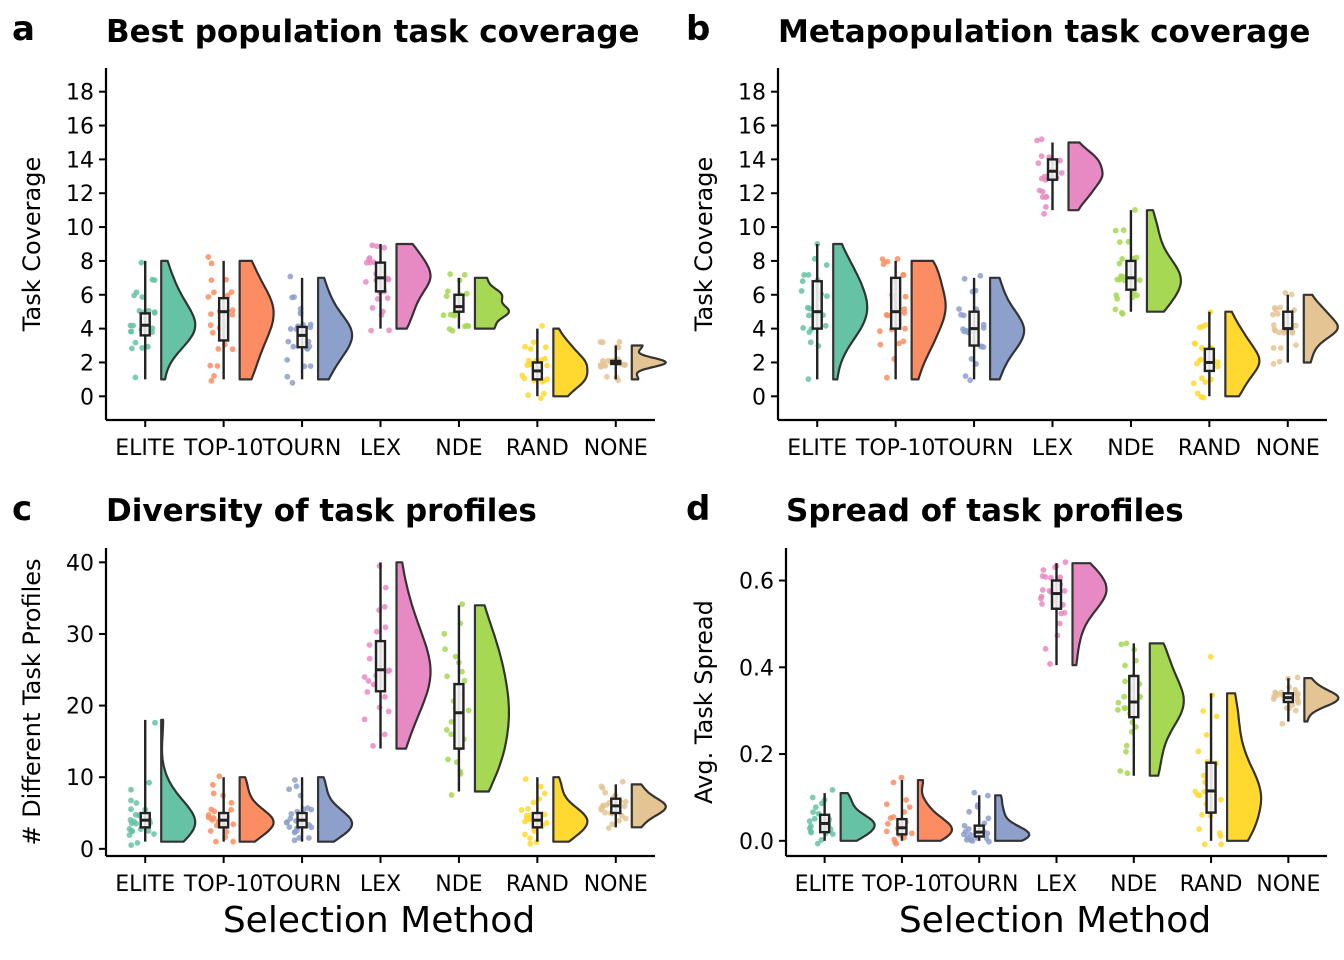 The width and height of the screenshot is (1344, 960). What do you see at coordinates (759, 262) in the screenshot?
I see `y-tick-label: 8` at bounding box center [759, 262].